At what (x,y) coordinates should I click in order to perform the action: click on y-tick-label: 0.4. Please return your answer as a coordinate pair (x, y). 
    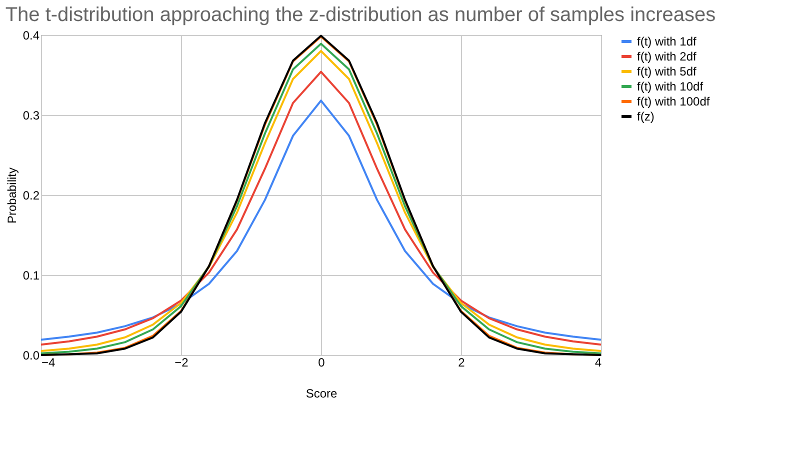
    Looking at the image, I should click on (31, 35).